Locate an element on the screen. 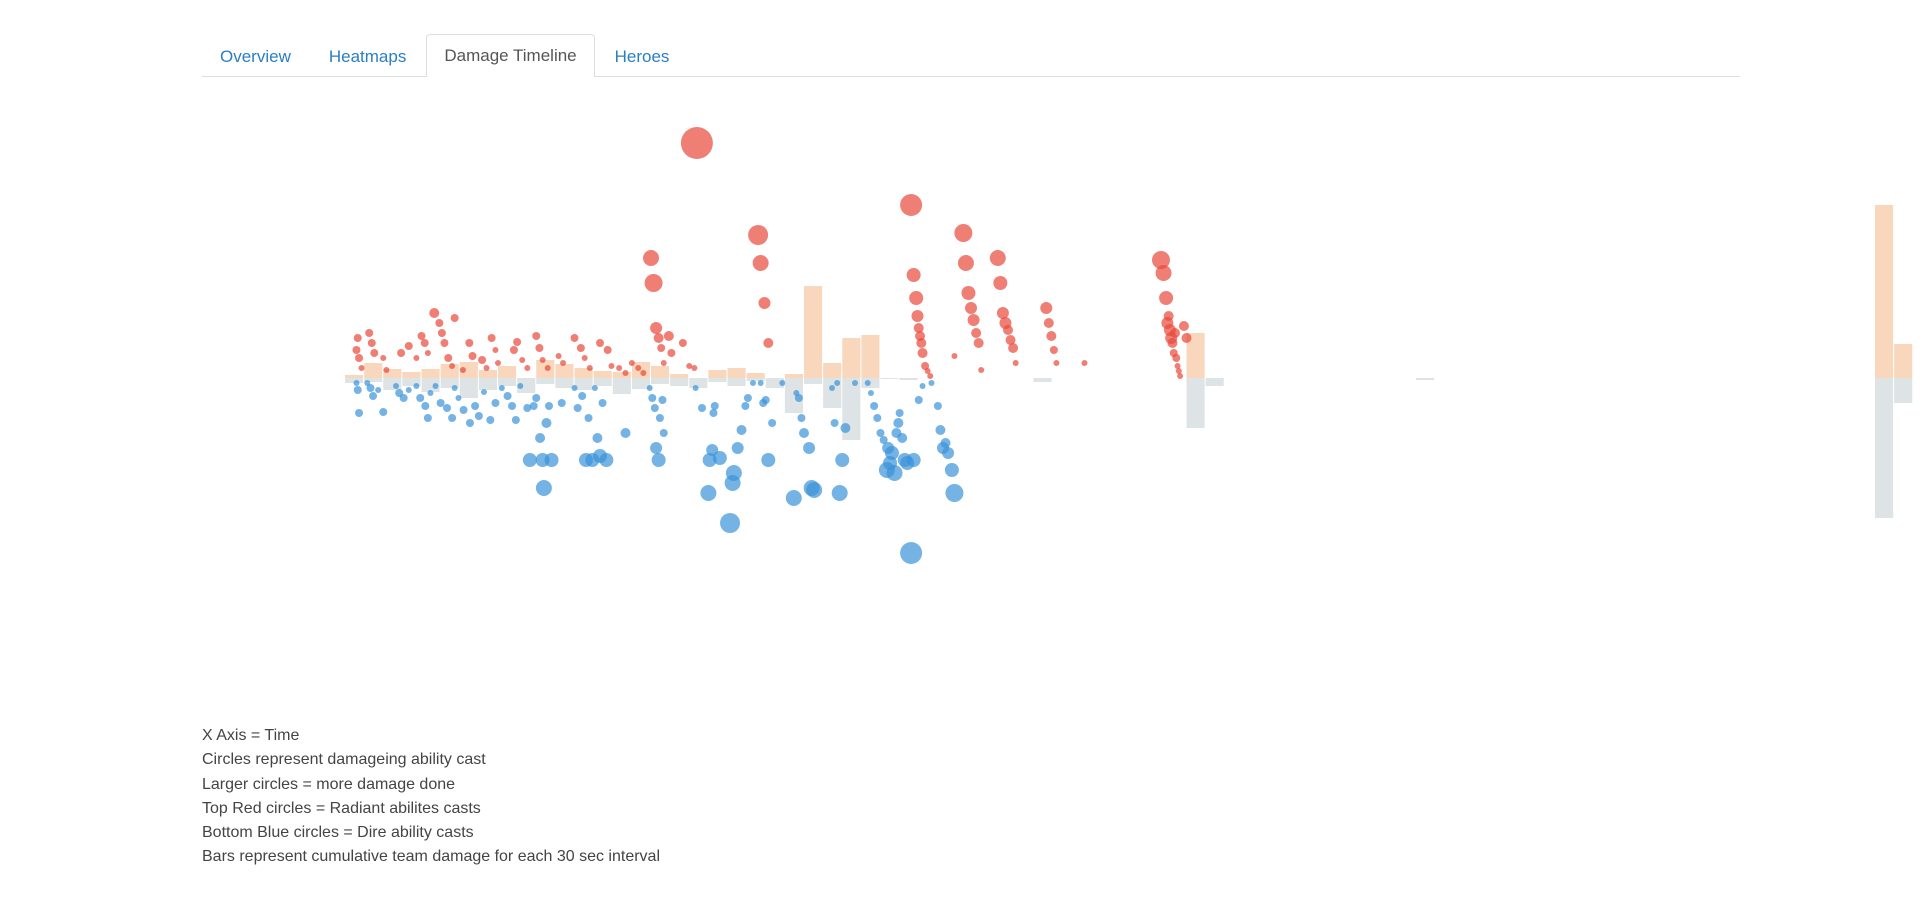 The height and width of the screenshot is (900, 1920). tab-heroes: Heroes is located at coordinates (642, 56).